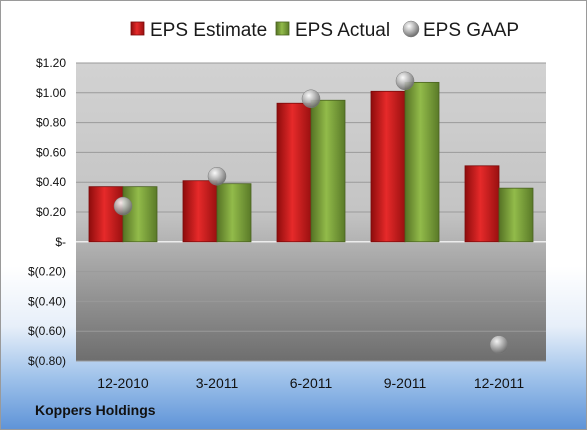 The height and width of the screenshot is (431, 587). I want to click on bar-eps-estimate-9-2011, so click(388, 166).